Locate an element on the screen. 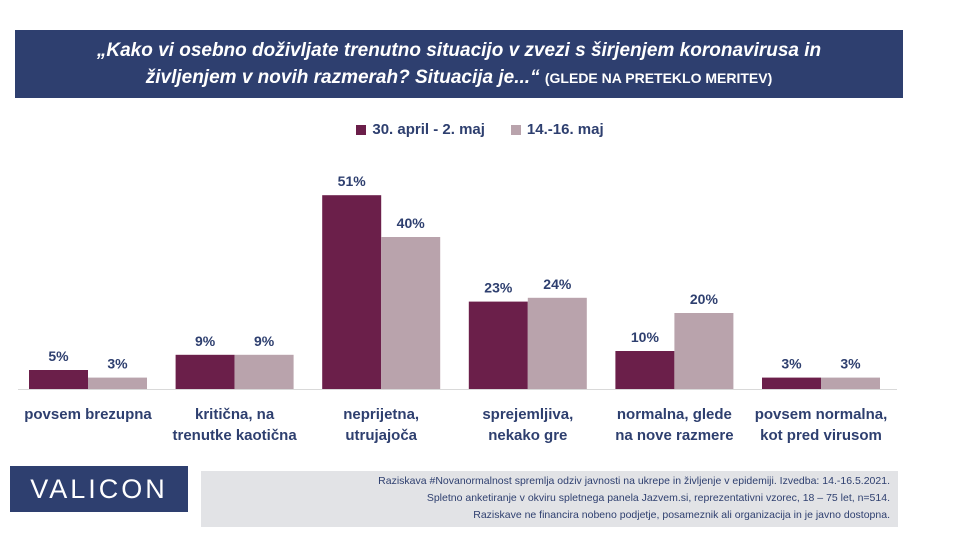 The height and width of the screenshot is (540, 960). legend-label-series-1: 30. april - 2. maj is located at coordinates (428, 129).